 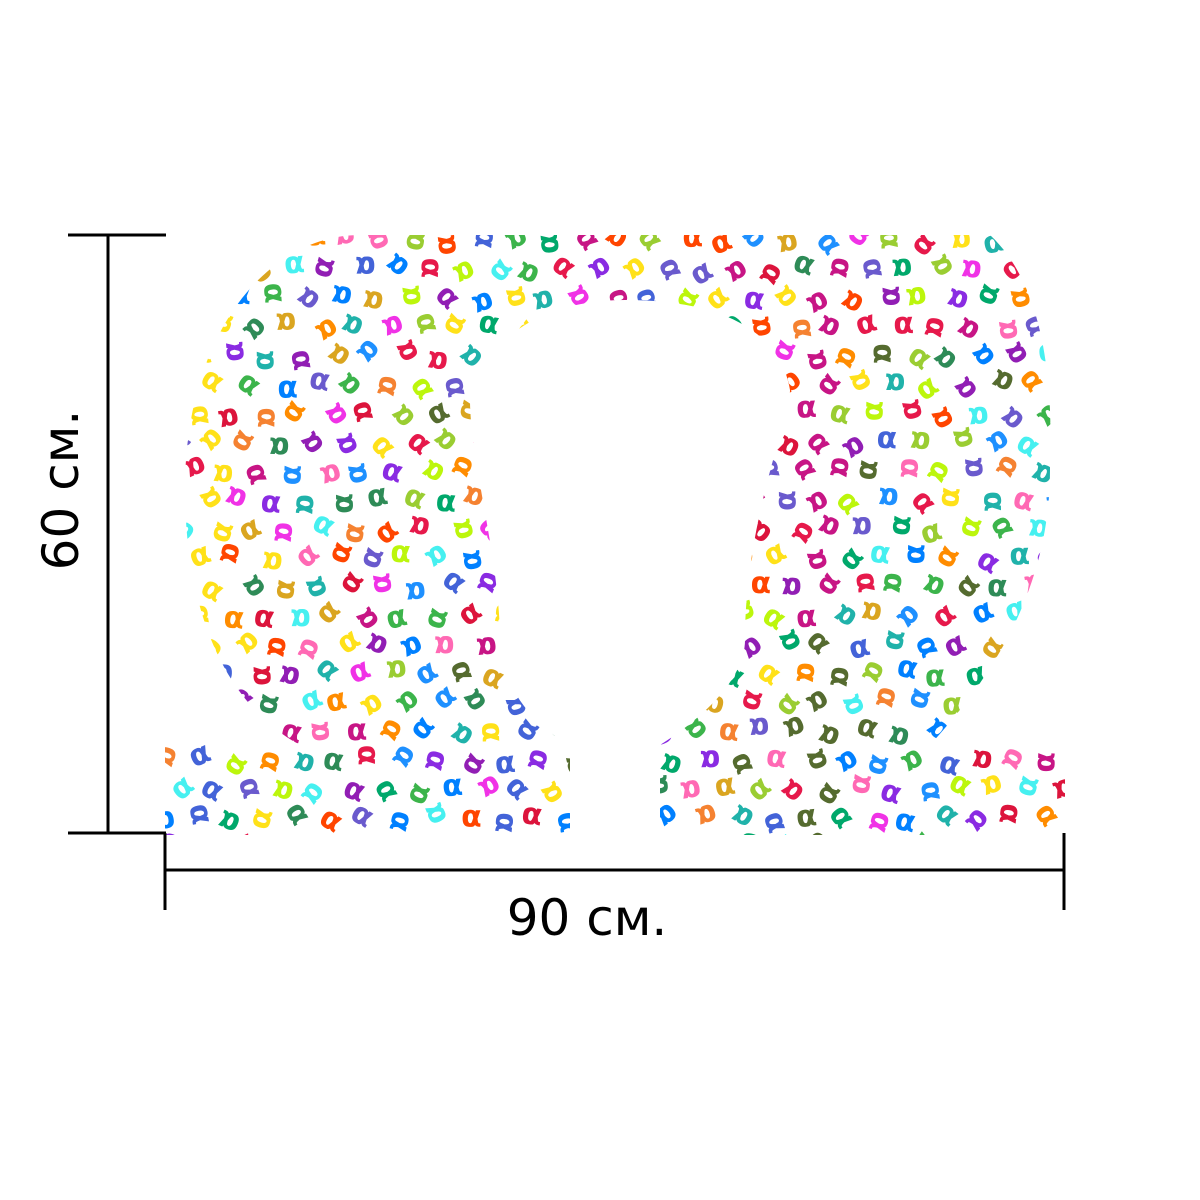 I want to click on width-dimension: 90 см., so click(x=614, y=890).